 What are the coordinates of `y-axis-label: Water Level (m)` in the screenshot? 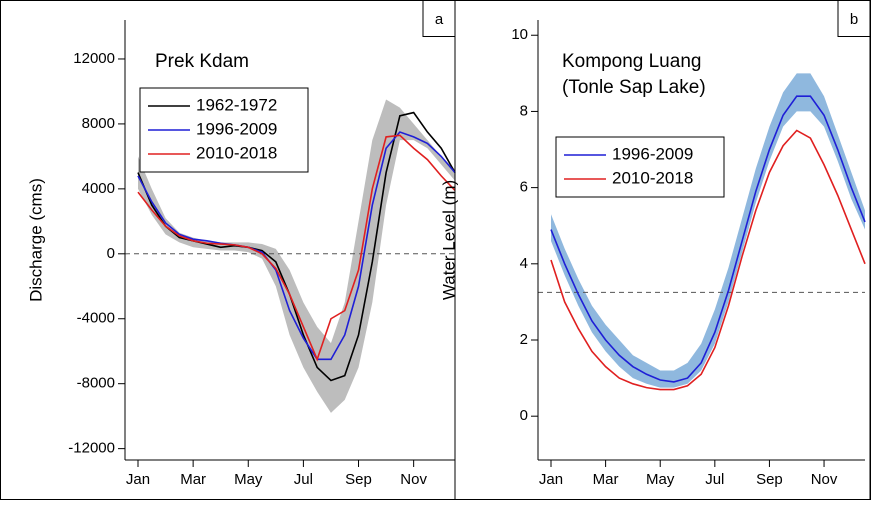 It's located at (448, 240).